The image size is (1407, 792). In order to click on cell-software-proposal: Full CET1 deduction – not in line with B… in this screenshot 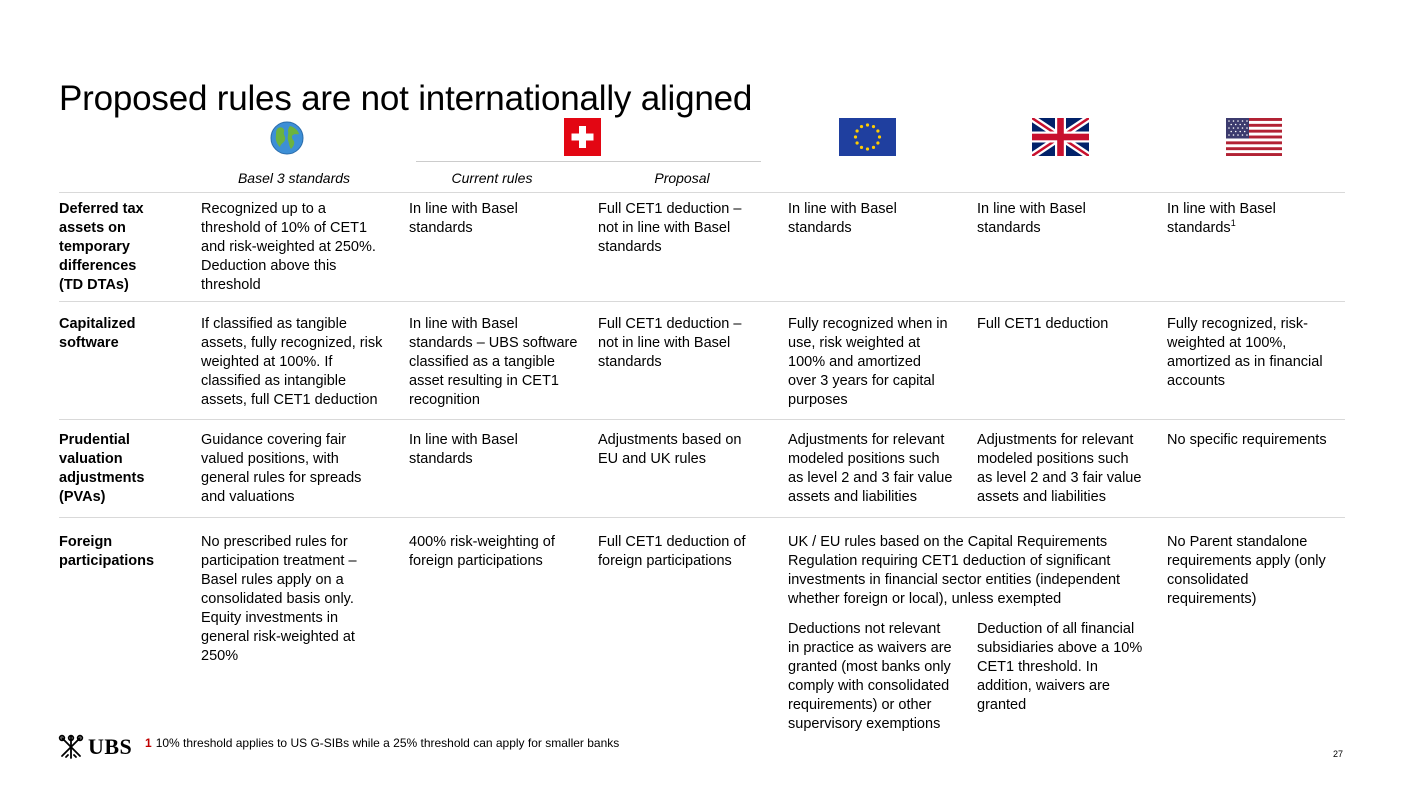, I will do `click(670, 343)`.